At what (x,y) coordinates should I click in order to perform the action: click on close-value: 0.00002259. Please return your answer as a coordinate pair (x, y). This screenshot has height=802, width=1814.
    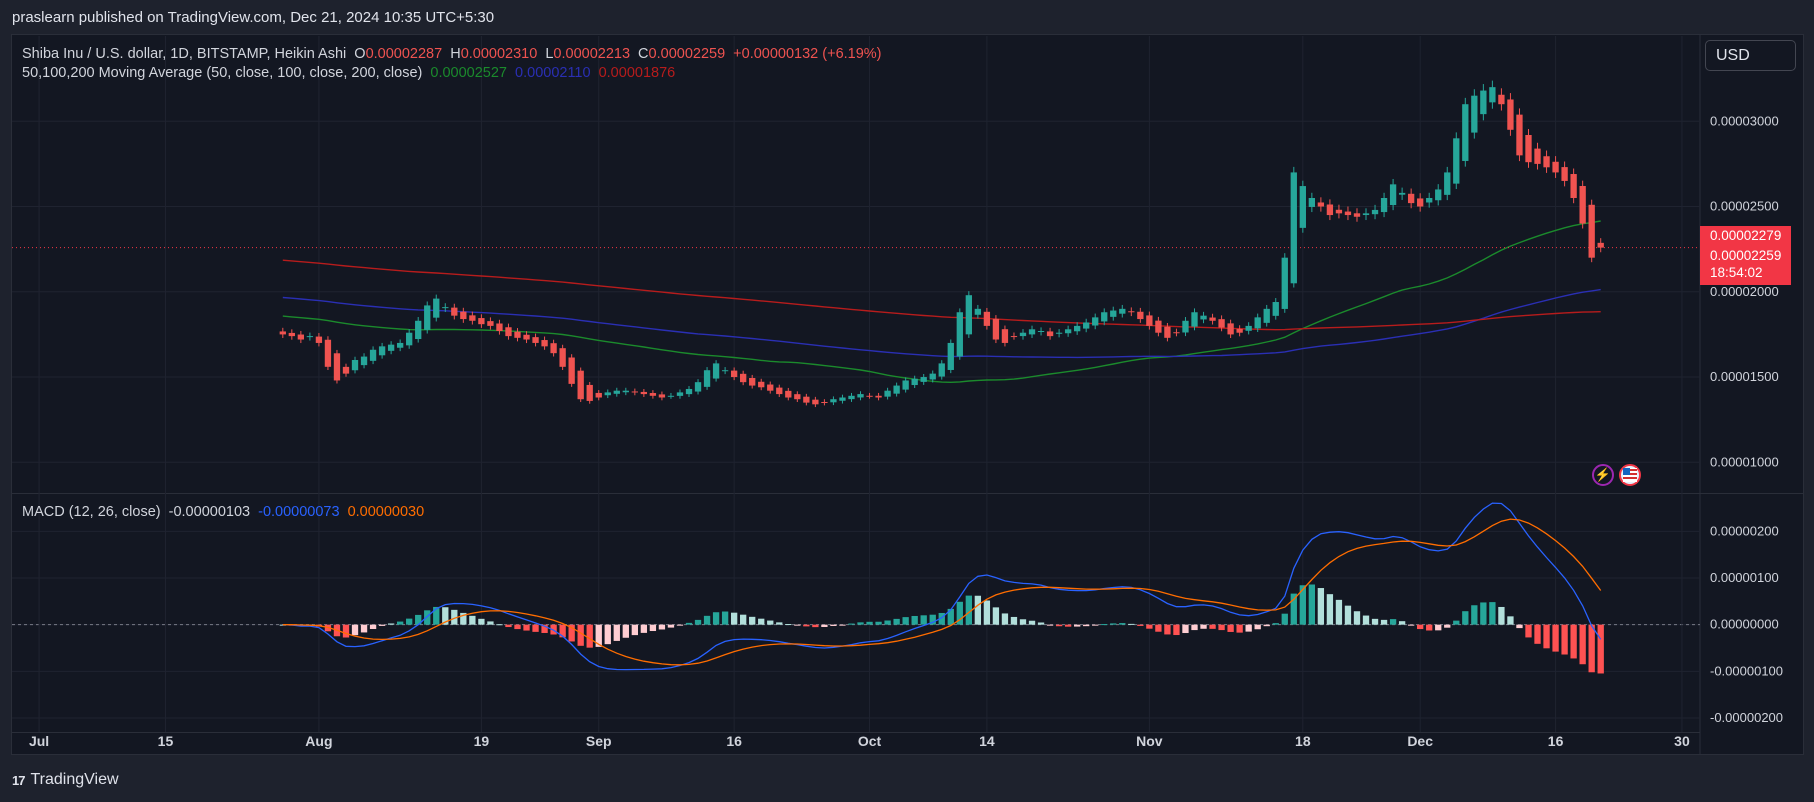
    Looking at the image, I should click on (687, 54).